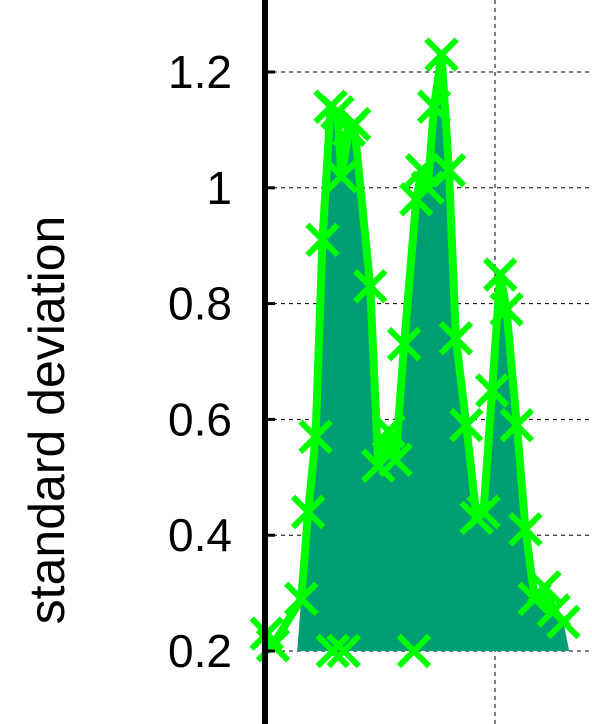  I want to click on y-tick-label: 0.4, so click(200, 535).